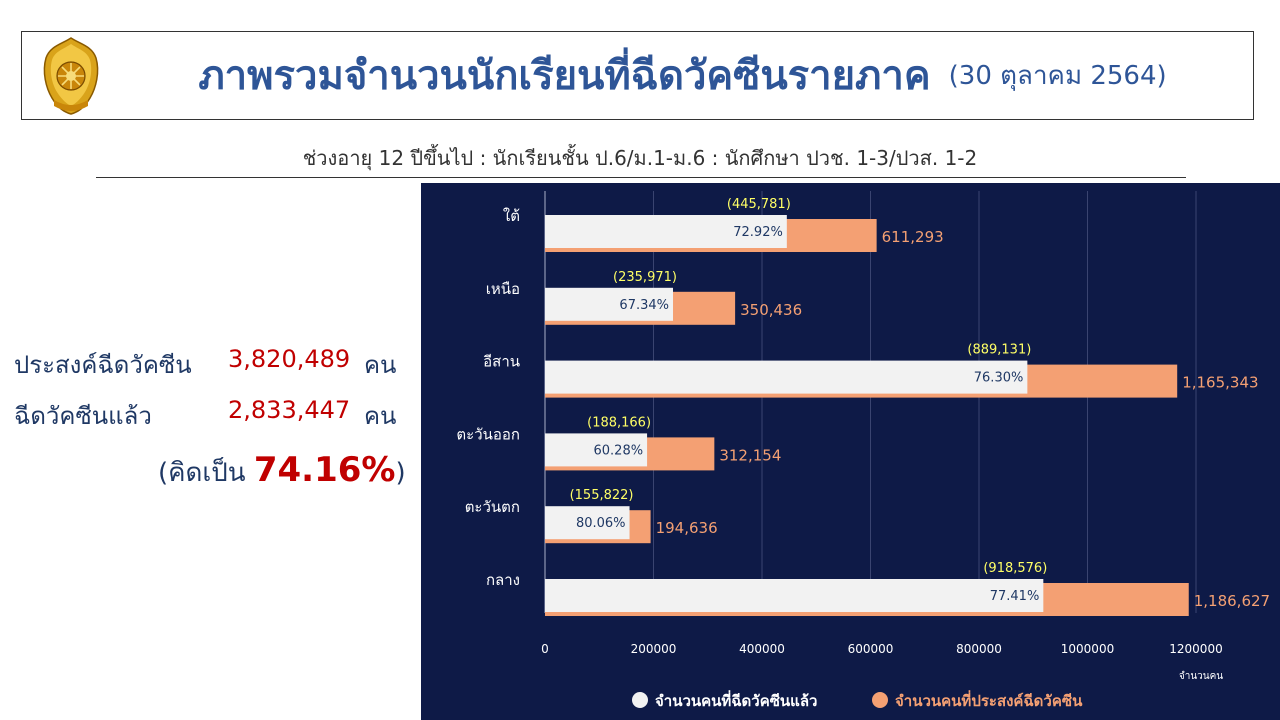 The height and width of the screenshot is (720, 1280). What do you see at coordinates (503, 580) in the screenshot?
I see `category-label: กลาง` at bounding box center [503, 580].